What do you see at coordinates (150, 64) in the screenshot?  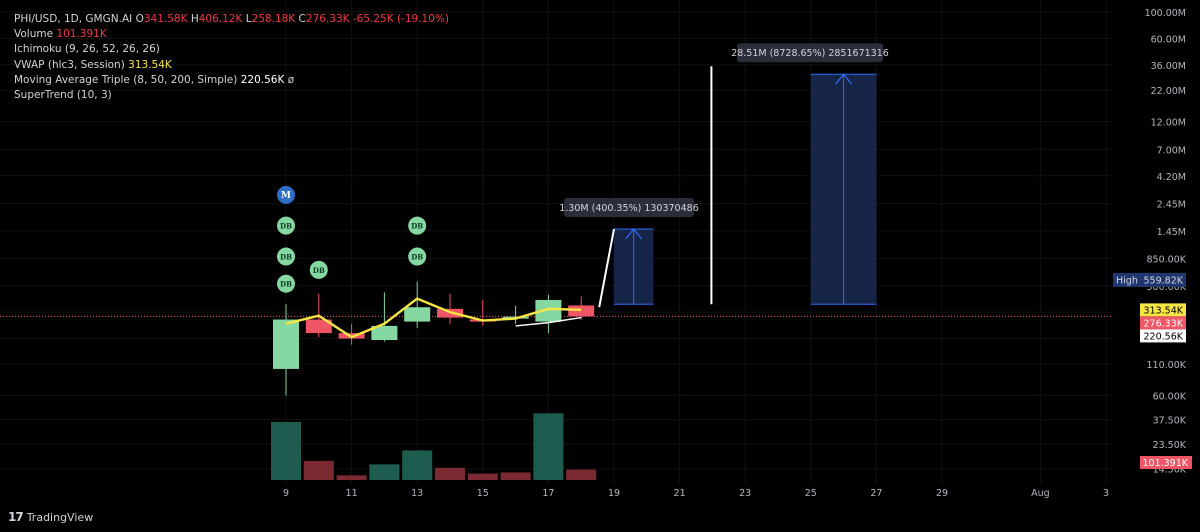 I see `vwap-indicator-value: 313.54K` at bounding box center [150, 64].